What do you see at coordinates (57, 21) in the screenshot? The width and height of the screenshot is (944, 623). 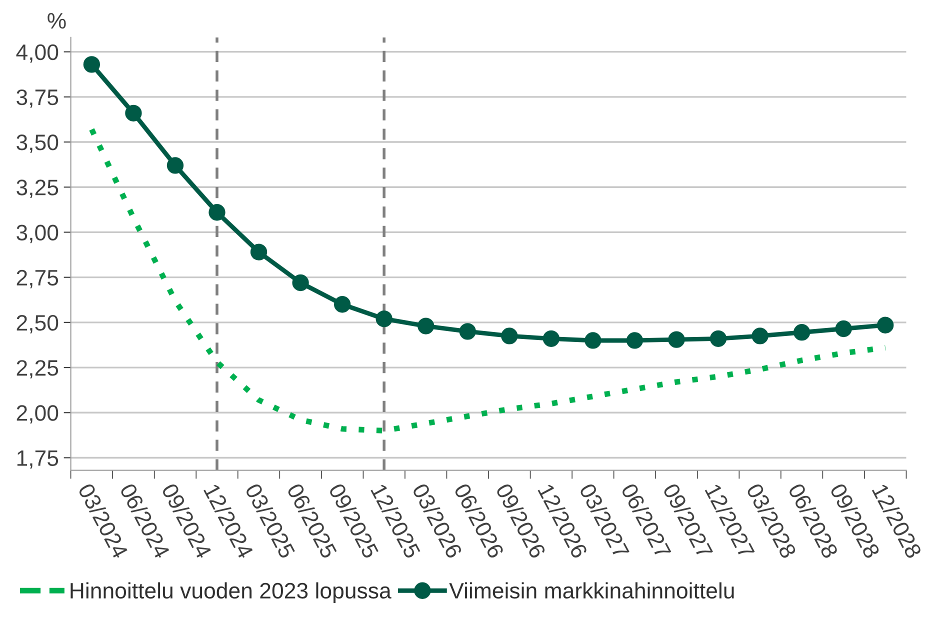 I see `y-axis-title: %` at bounding box center [57, 21].